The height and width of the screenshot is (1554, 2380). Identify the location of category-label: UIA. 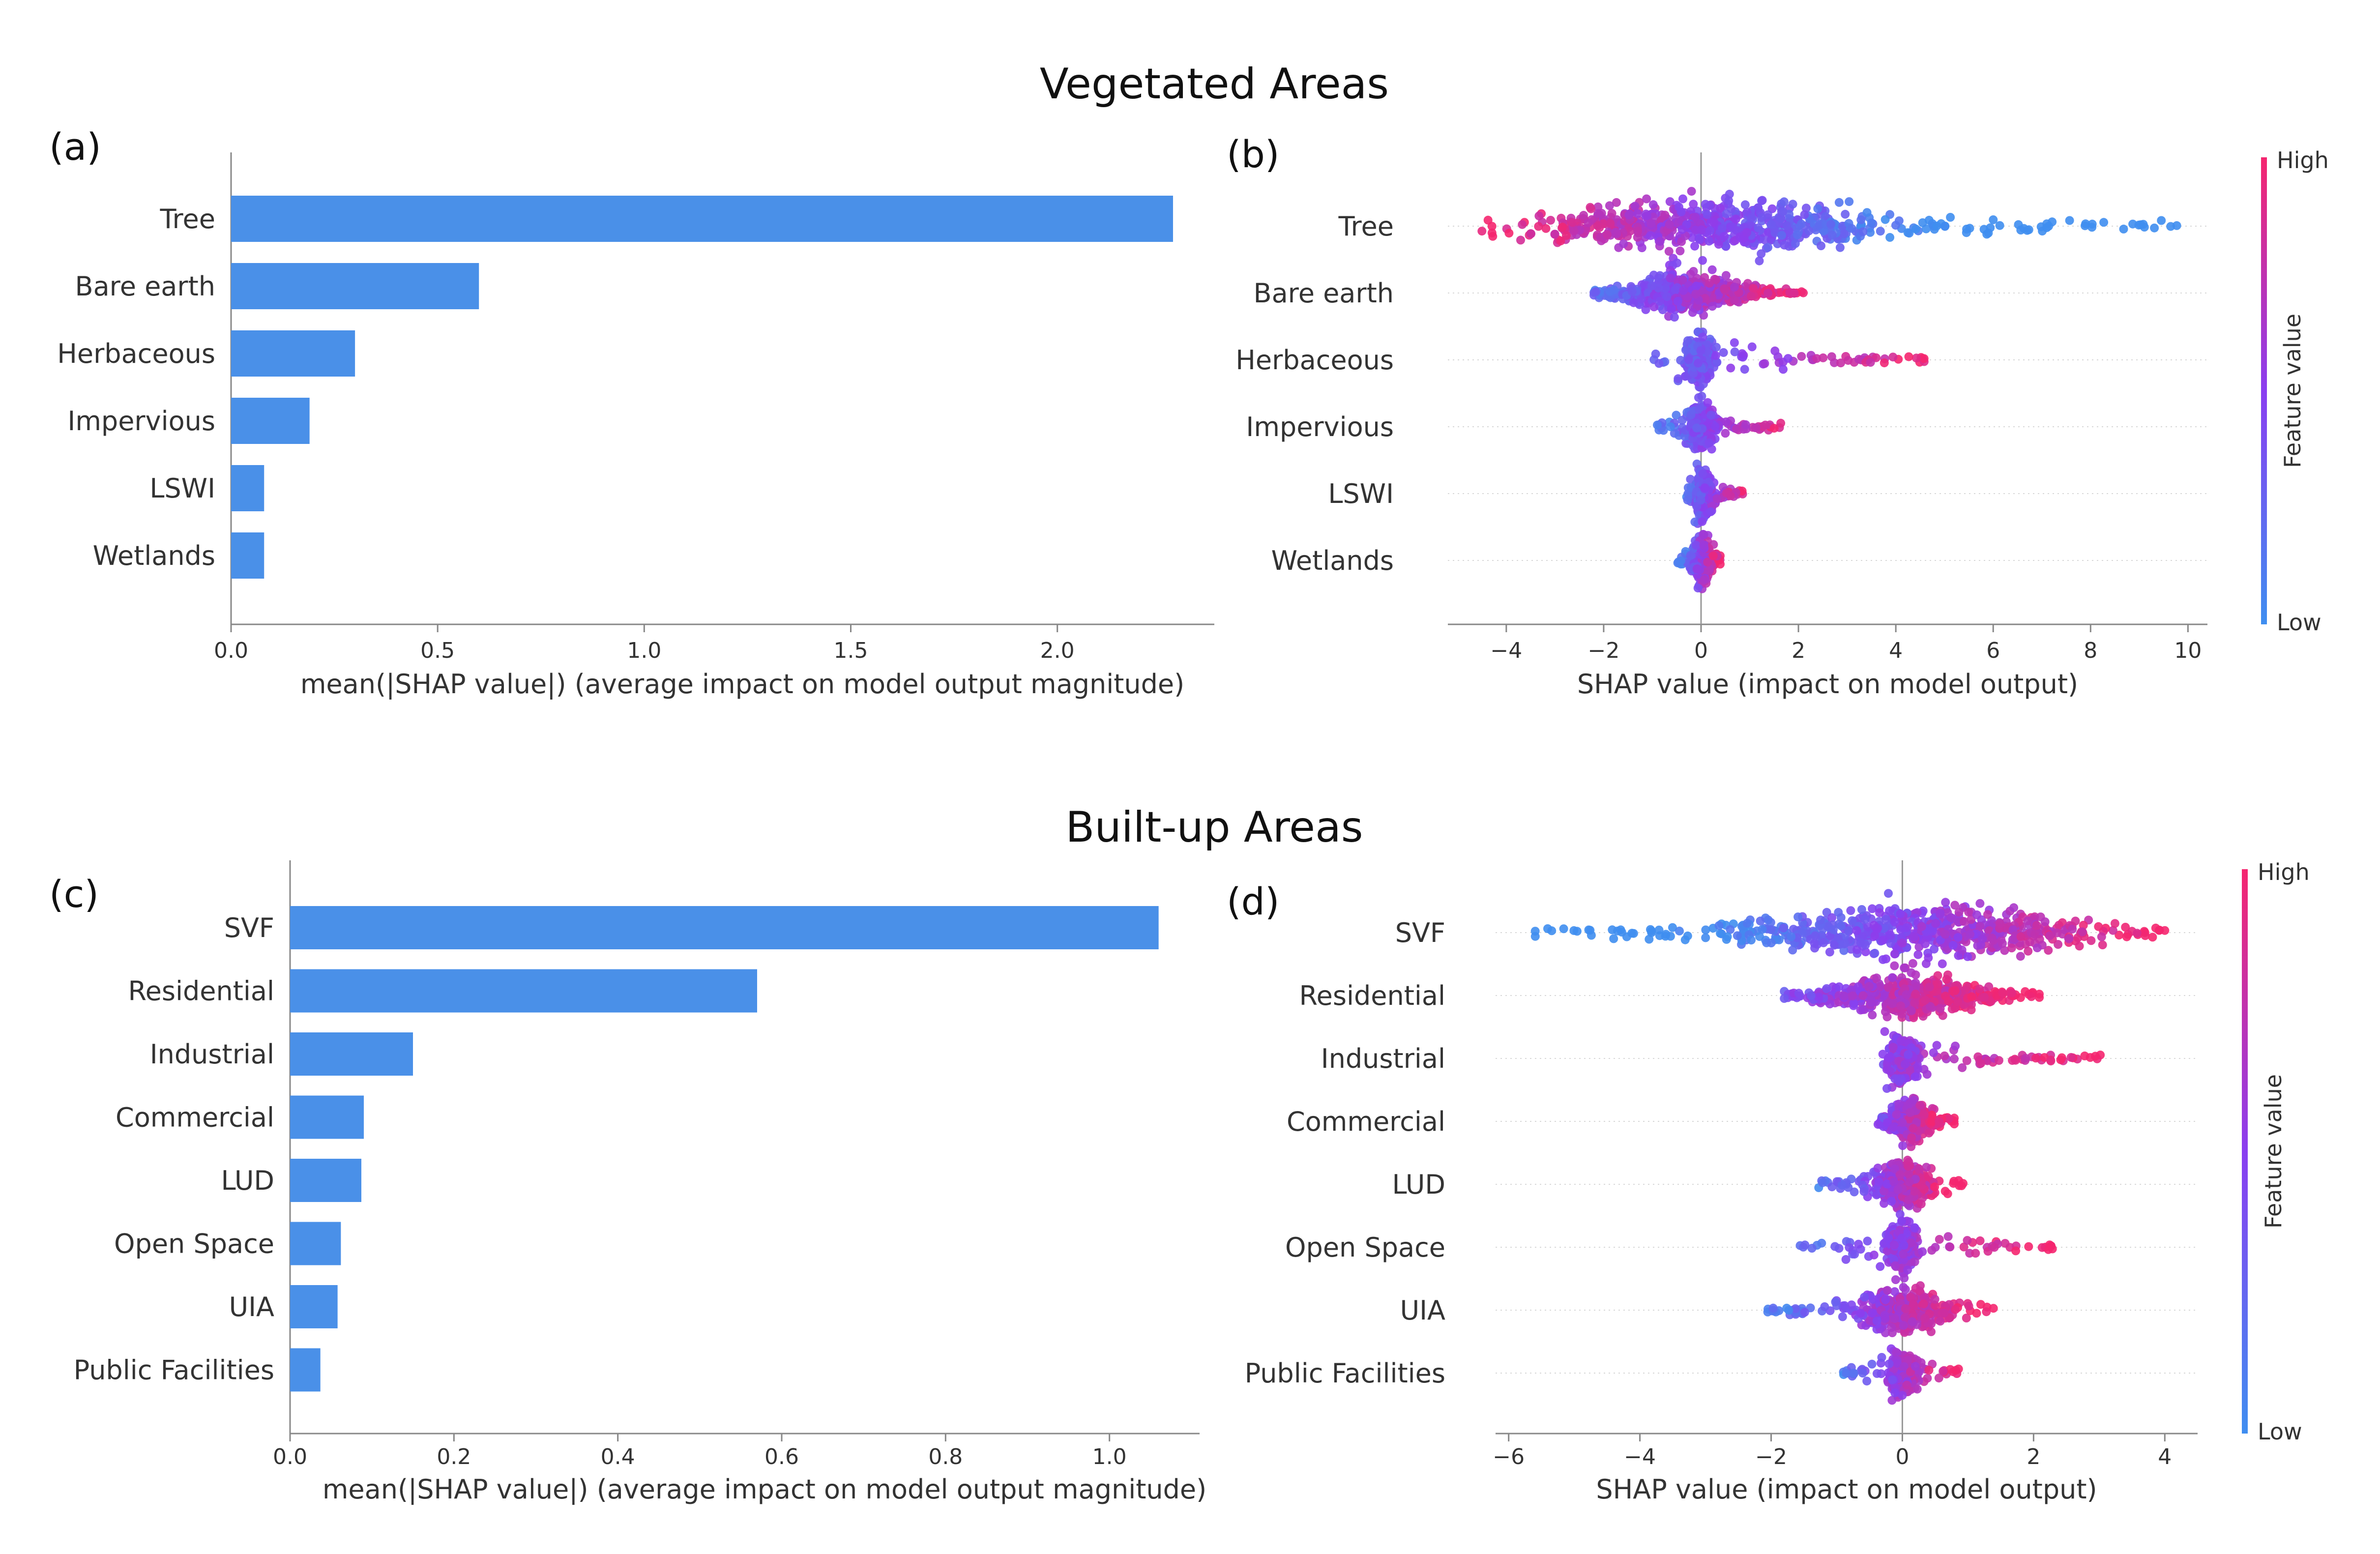
(251, 1306).